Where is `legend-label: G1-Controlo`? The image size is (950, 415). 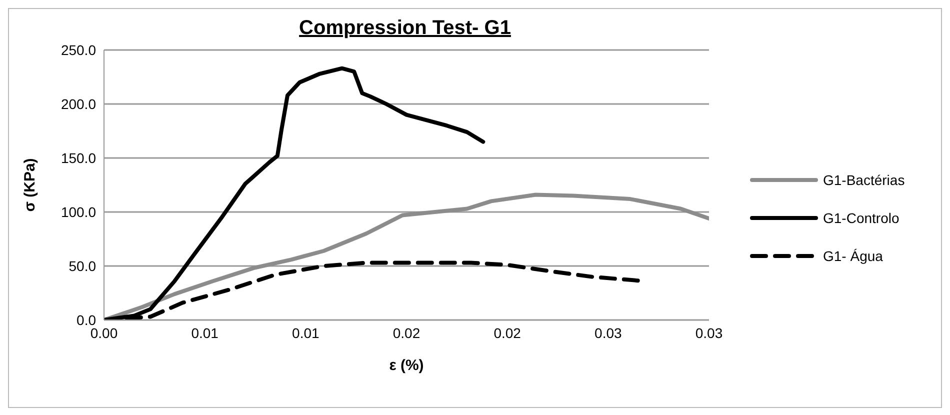 legend-label: G1-Controlo is located at coordinates (861, 218).